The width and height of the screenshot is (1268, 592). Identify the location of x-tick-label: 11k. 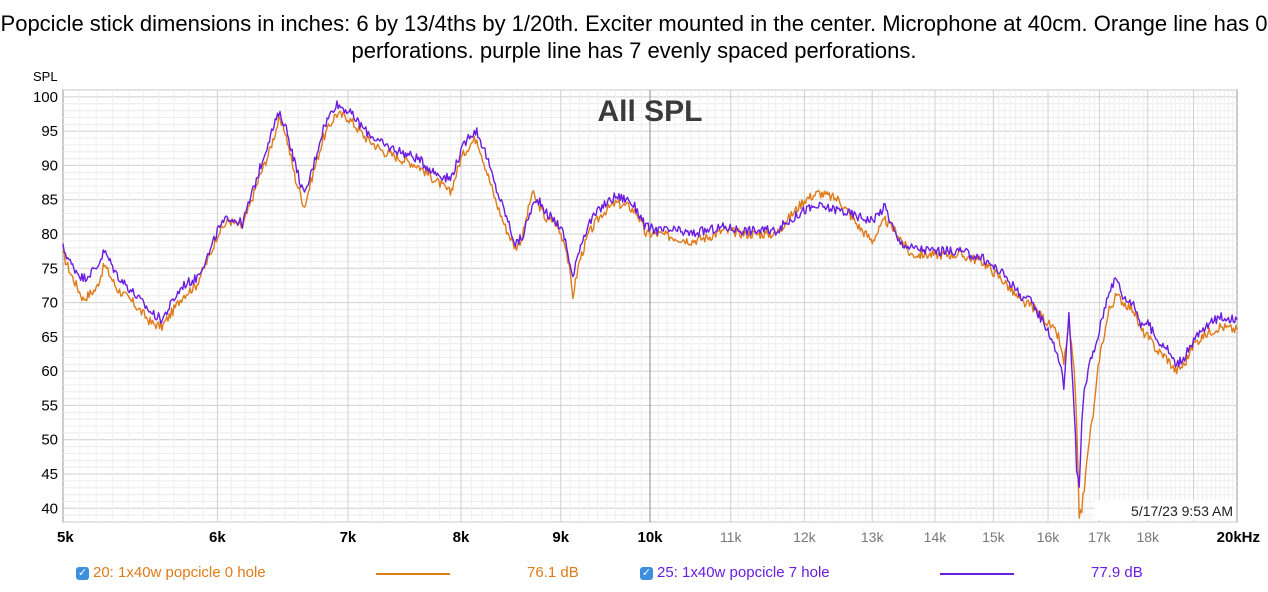
(731, 537).